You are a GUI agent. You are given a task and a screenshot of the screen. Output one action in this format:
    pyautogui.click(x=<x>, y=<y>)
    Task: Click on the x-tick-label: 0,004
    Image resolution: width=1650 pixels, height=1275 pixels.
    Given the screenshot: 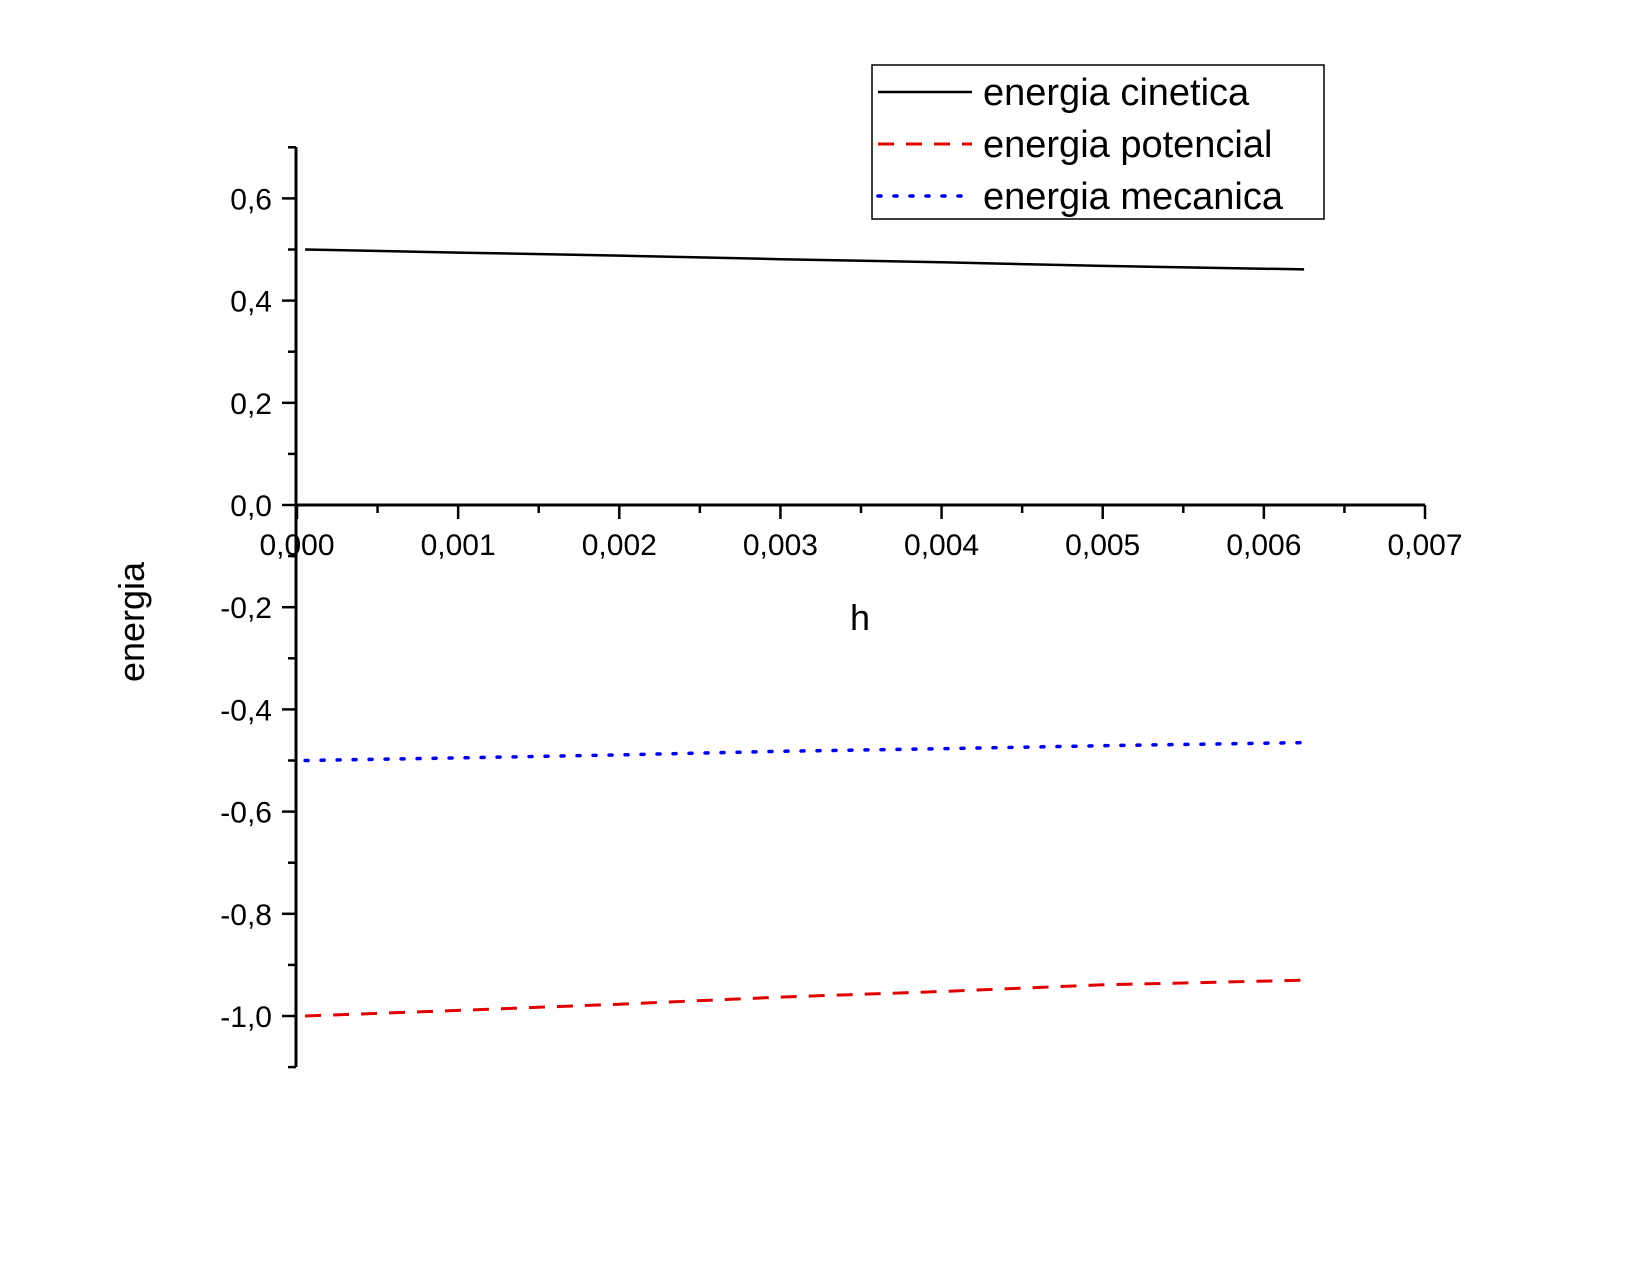 What is the action you would take?
    pyautogui.click(x=941, y=545)
    